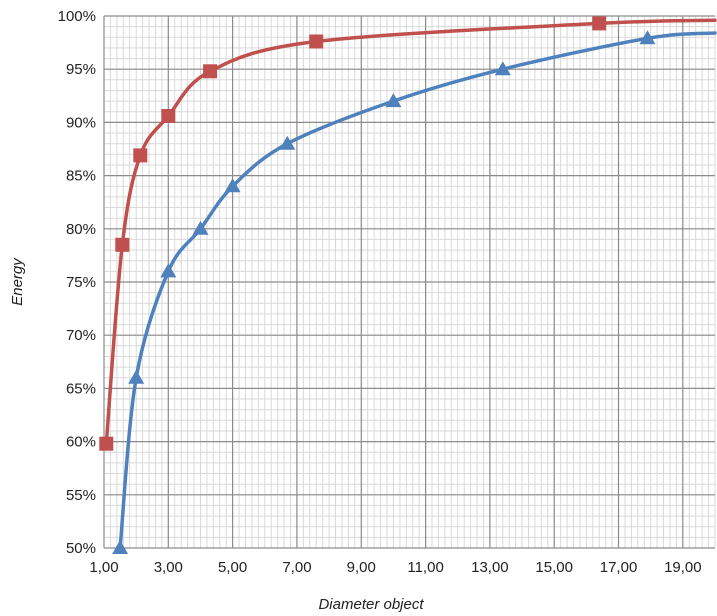  Describe the element at coordinates (683, 567) in the screenshot. I see `x-tick-label: 19,00` at that location.